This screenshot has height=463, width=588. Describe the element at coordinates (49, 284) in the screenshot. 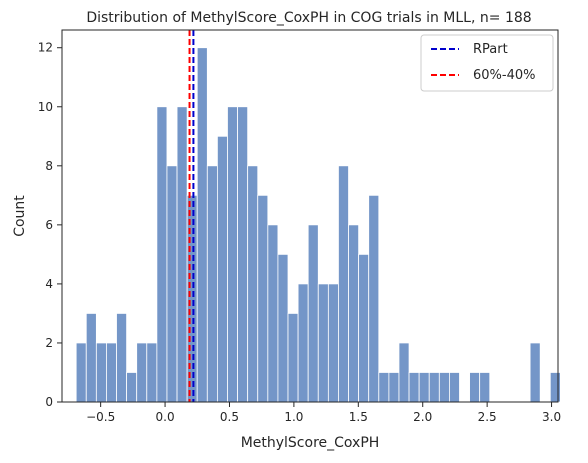

I see `y-tick-label: 4` at that location.